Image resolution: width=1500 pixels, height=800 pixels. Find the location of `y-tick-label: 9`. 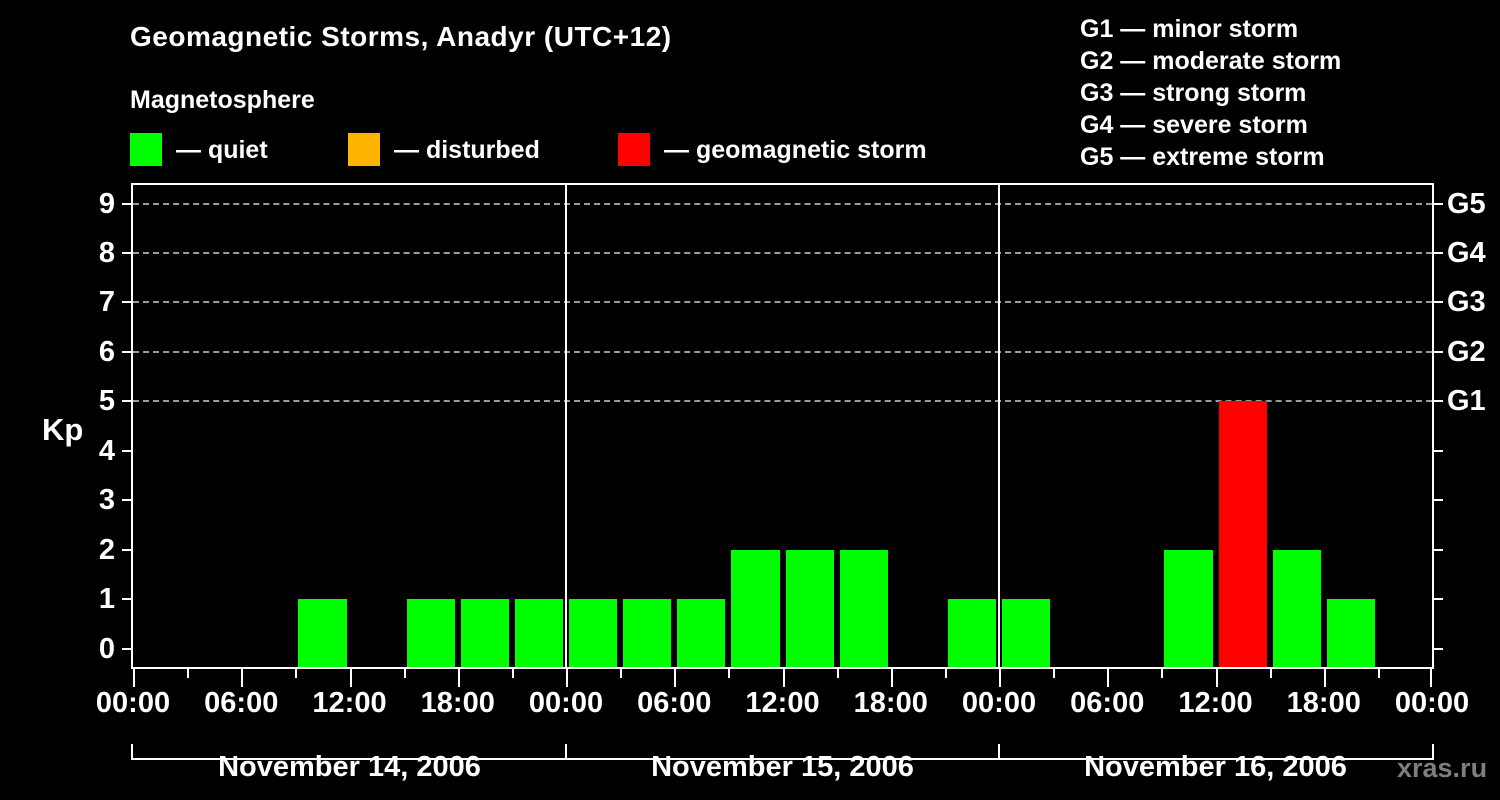

y-tick-label: 9 is located at coordinates (106, 203).